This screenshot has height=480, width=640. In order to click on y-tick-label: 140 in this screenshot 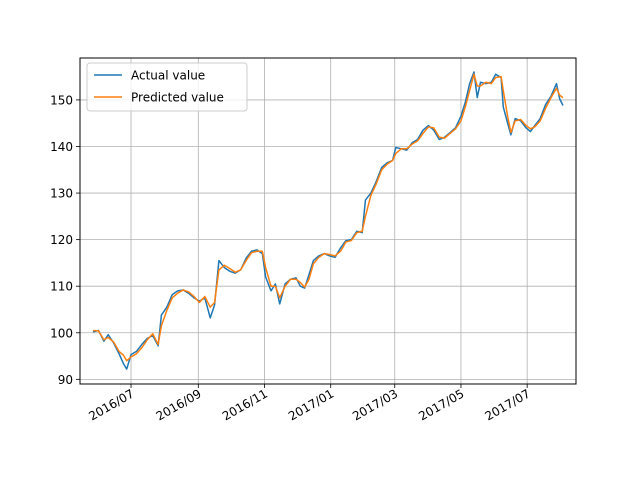, I will do `click(61, 147)`.